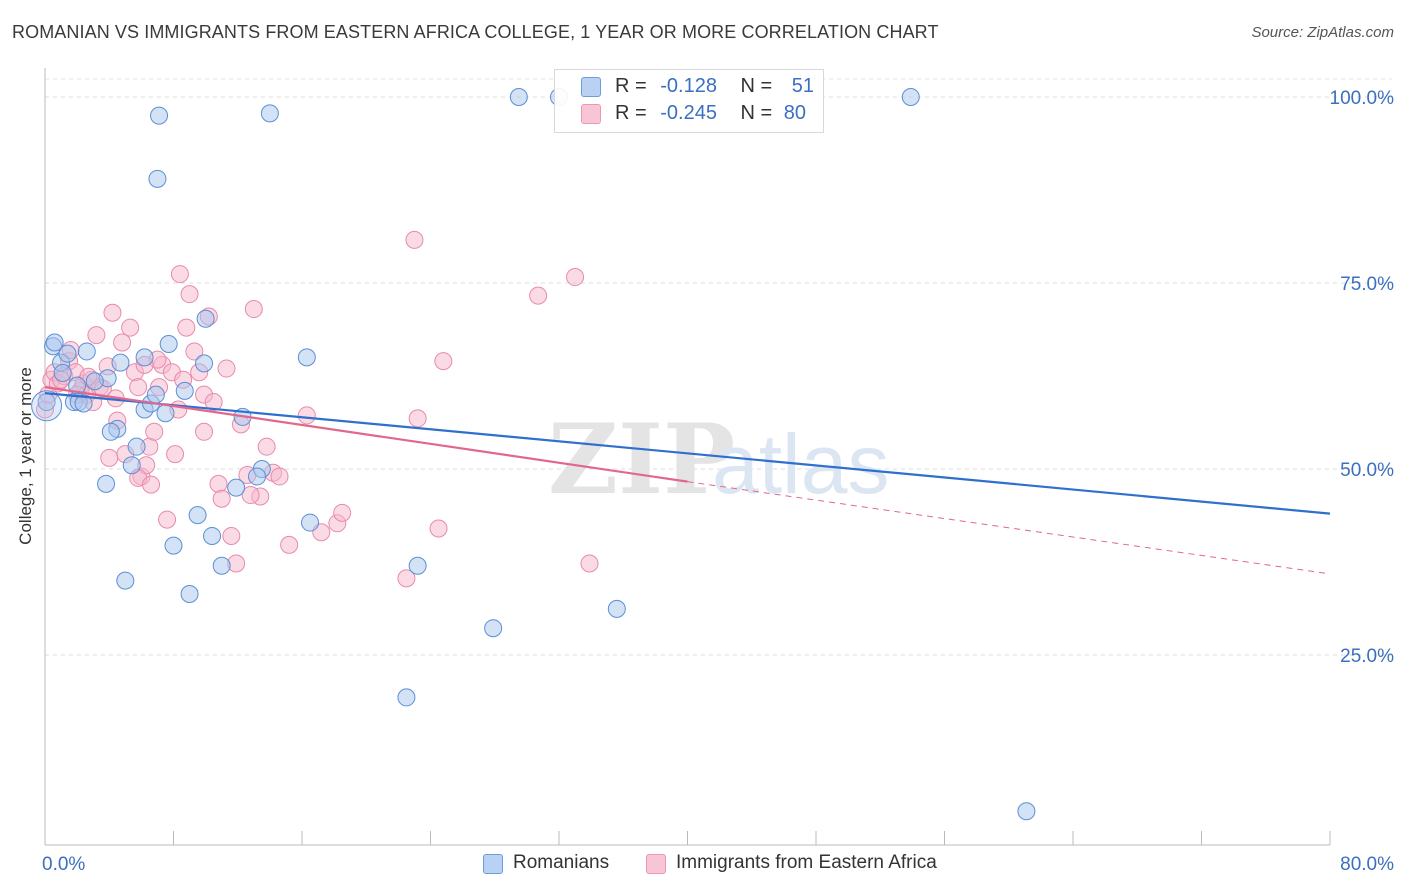 This screenshot has width=1406, height=892. What do you see at coordinates (561, 862) in the screenshot?
I see `legend-label-romanians: Romanians` at bounding box center [561, 862].